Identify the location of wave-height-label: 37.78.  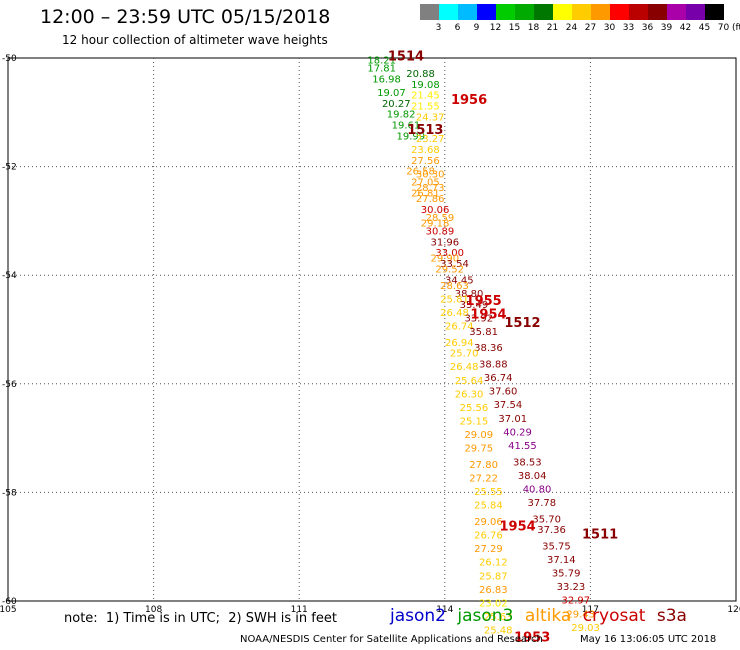
(542, 503).